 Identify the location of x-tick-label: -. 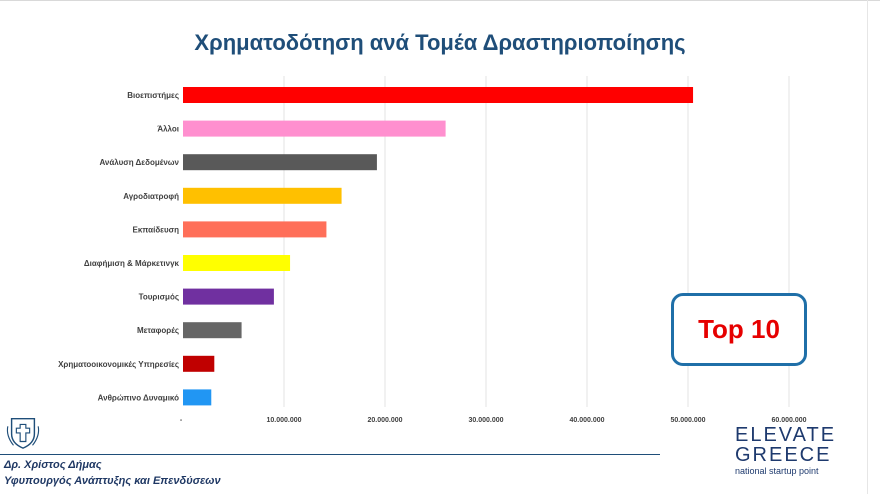
(181, 420).